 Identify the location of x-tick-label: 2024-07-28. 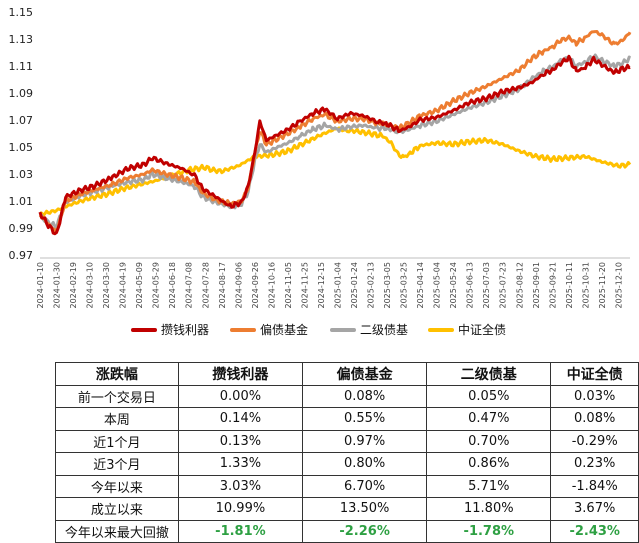
(205, 285).